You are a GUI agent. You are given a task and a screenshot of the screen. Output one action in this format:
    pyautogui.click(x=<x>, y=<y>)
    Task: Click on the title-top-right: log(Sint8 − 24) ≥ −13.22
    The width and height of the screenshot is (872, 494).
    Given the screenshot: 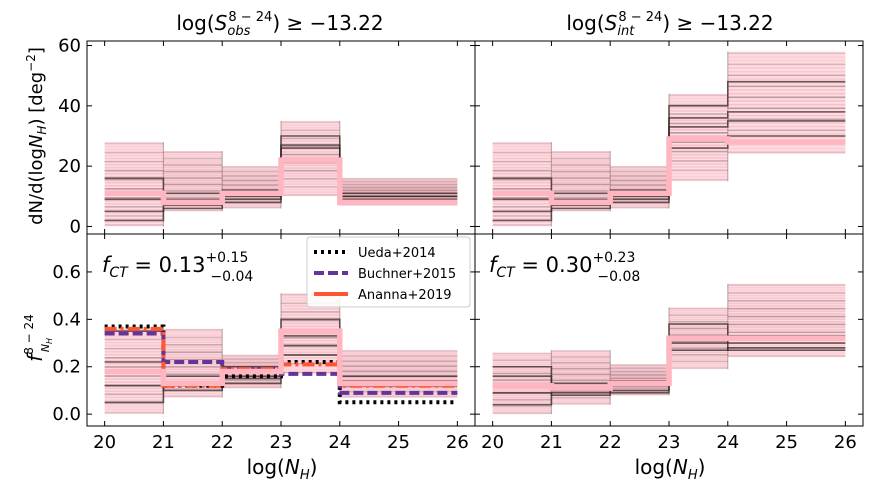 What is the action you would take?
    pyautogui.click(x=669, y=24)
    